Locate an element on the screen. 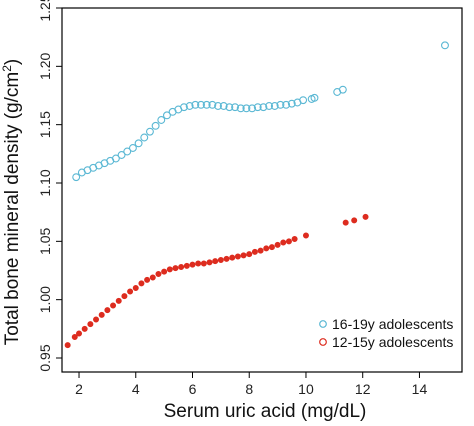 Image resolution: width=474 pixels, height=426 pixels. y-tick-label: 0.95 is located at coordinates (45, 357).